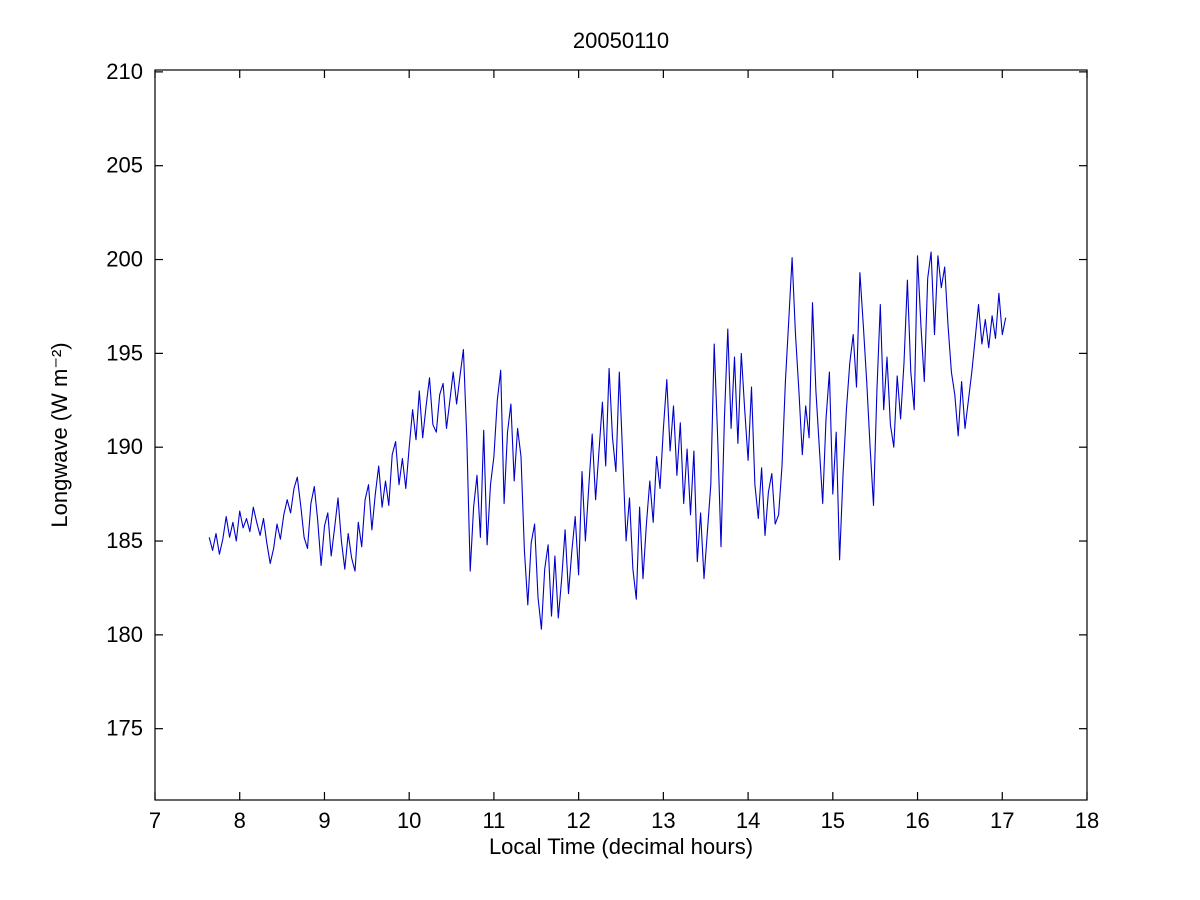 The height and width of the screenshot is (900, 1200). Describe the element at coordinates (493, 820) in the screenshot. I see `x-tick-label: 11` at that location.